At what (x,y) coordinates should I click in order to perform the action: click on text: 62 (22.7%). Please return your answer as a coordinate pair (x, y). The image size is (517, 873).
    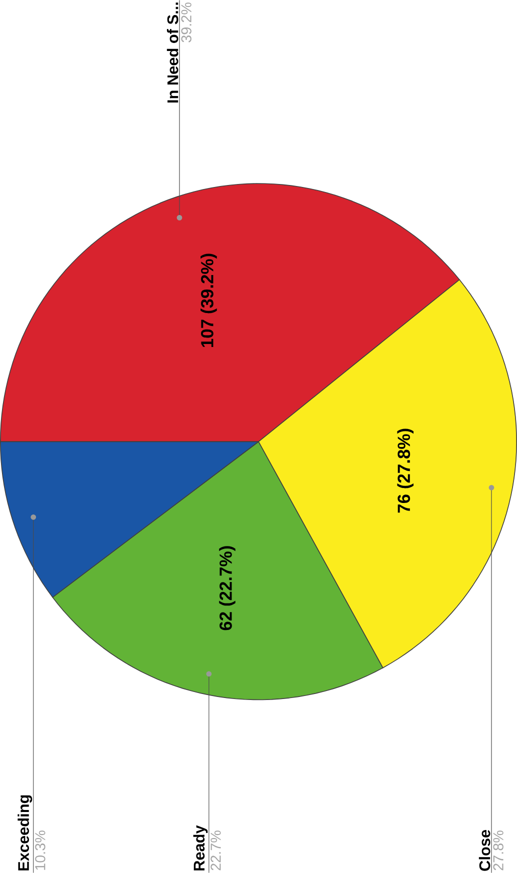
    Looking at the image, I should click on (227, 588).